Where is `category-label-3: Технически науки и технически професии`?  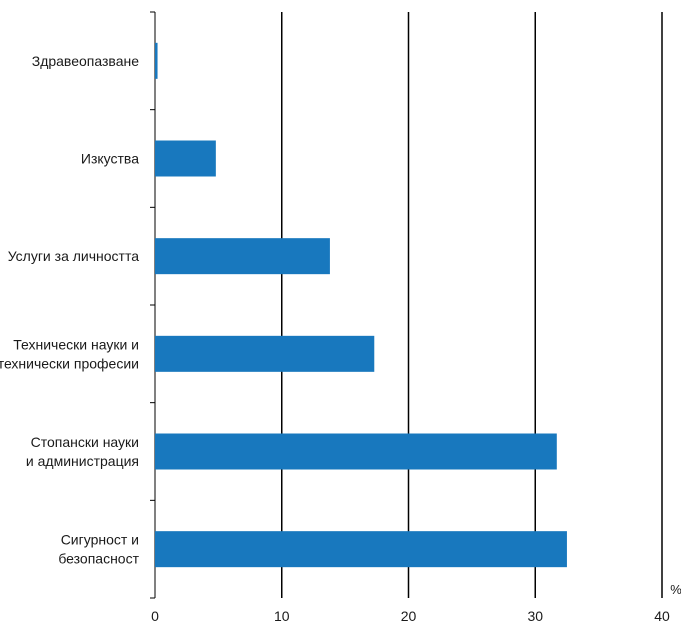
category-label-3: Технически науки и технически професии is located at coordinates (69, 353).